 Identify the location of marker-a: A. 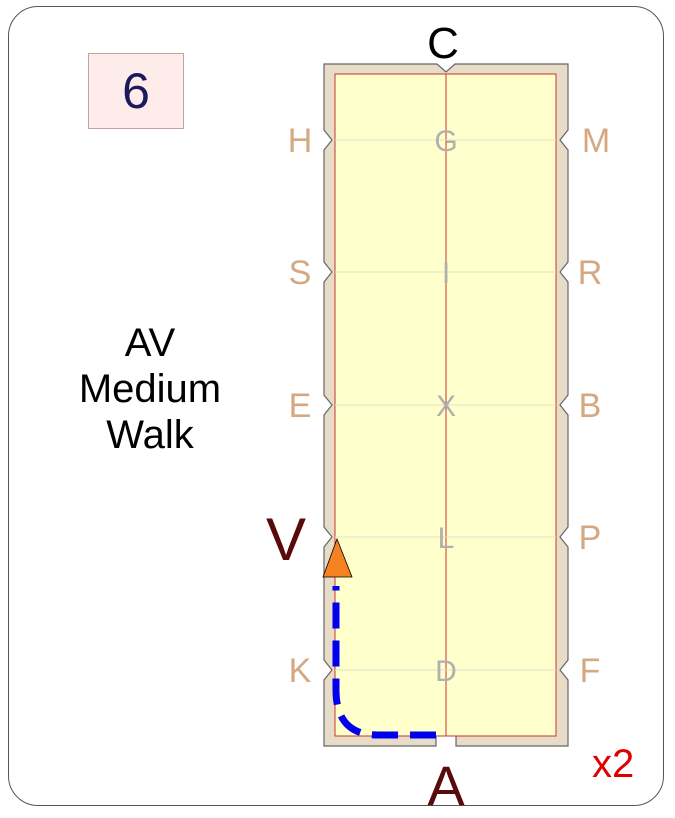
(446, 785).